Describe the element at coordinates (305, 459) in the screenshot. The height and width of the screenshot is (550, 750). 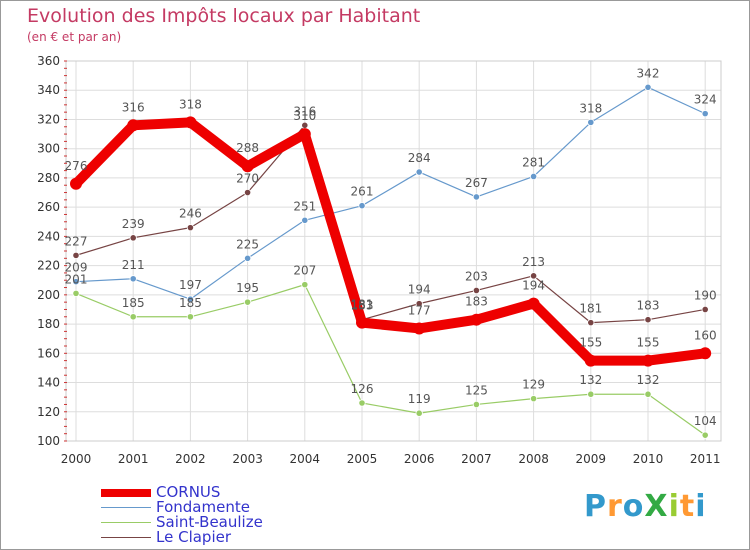
I see `x-tick-label: 2004` at that location.